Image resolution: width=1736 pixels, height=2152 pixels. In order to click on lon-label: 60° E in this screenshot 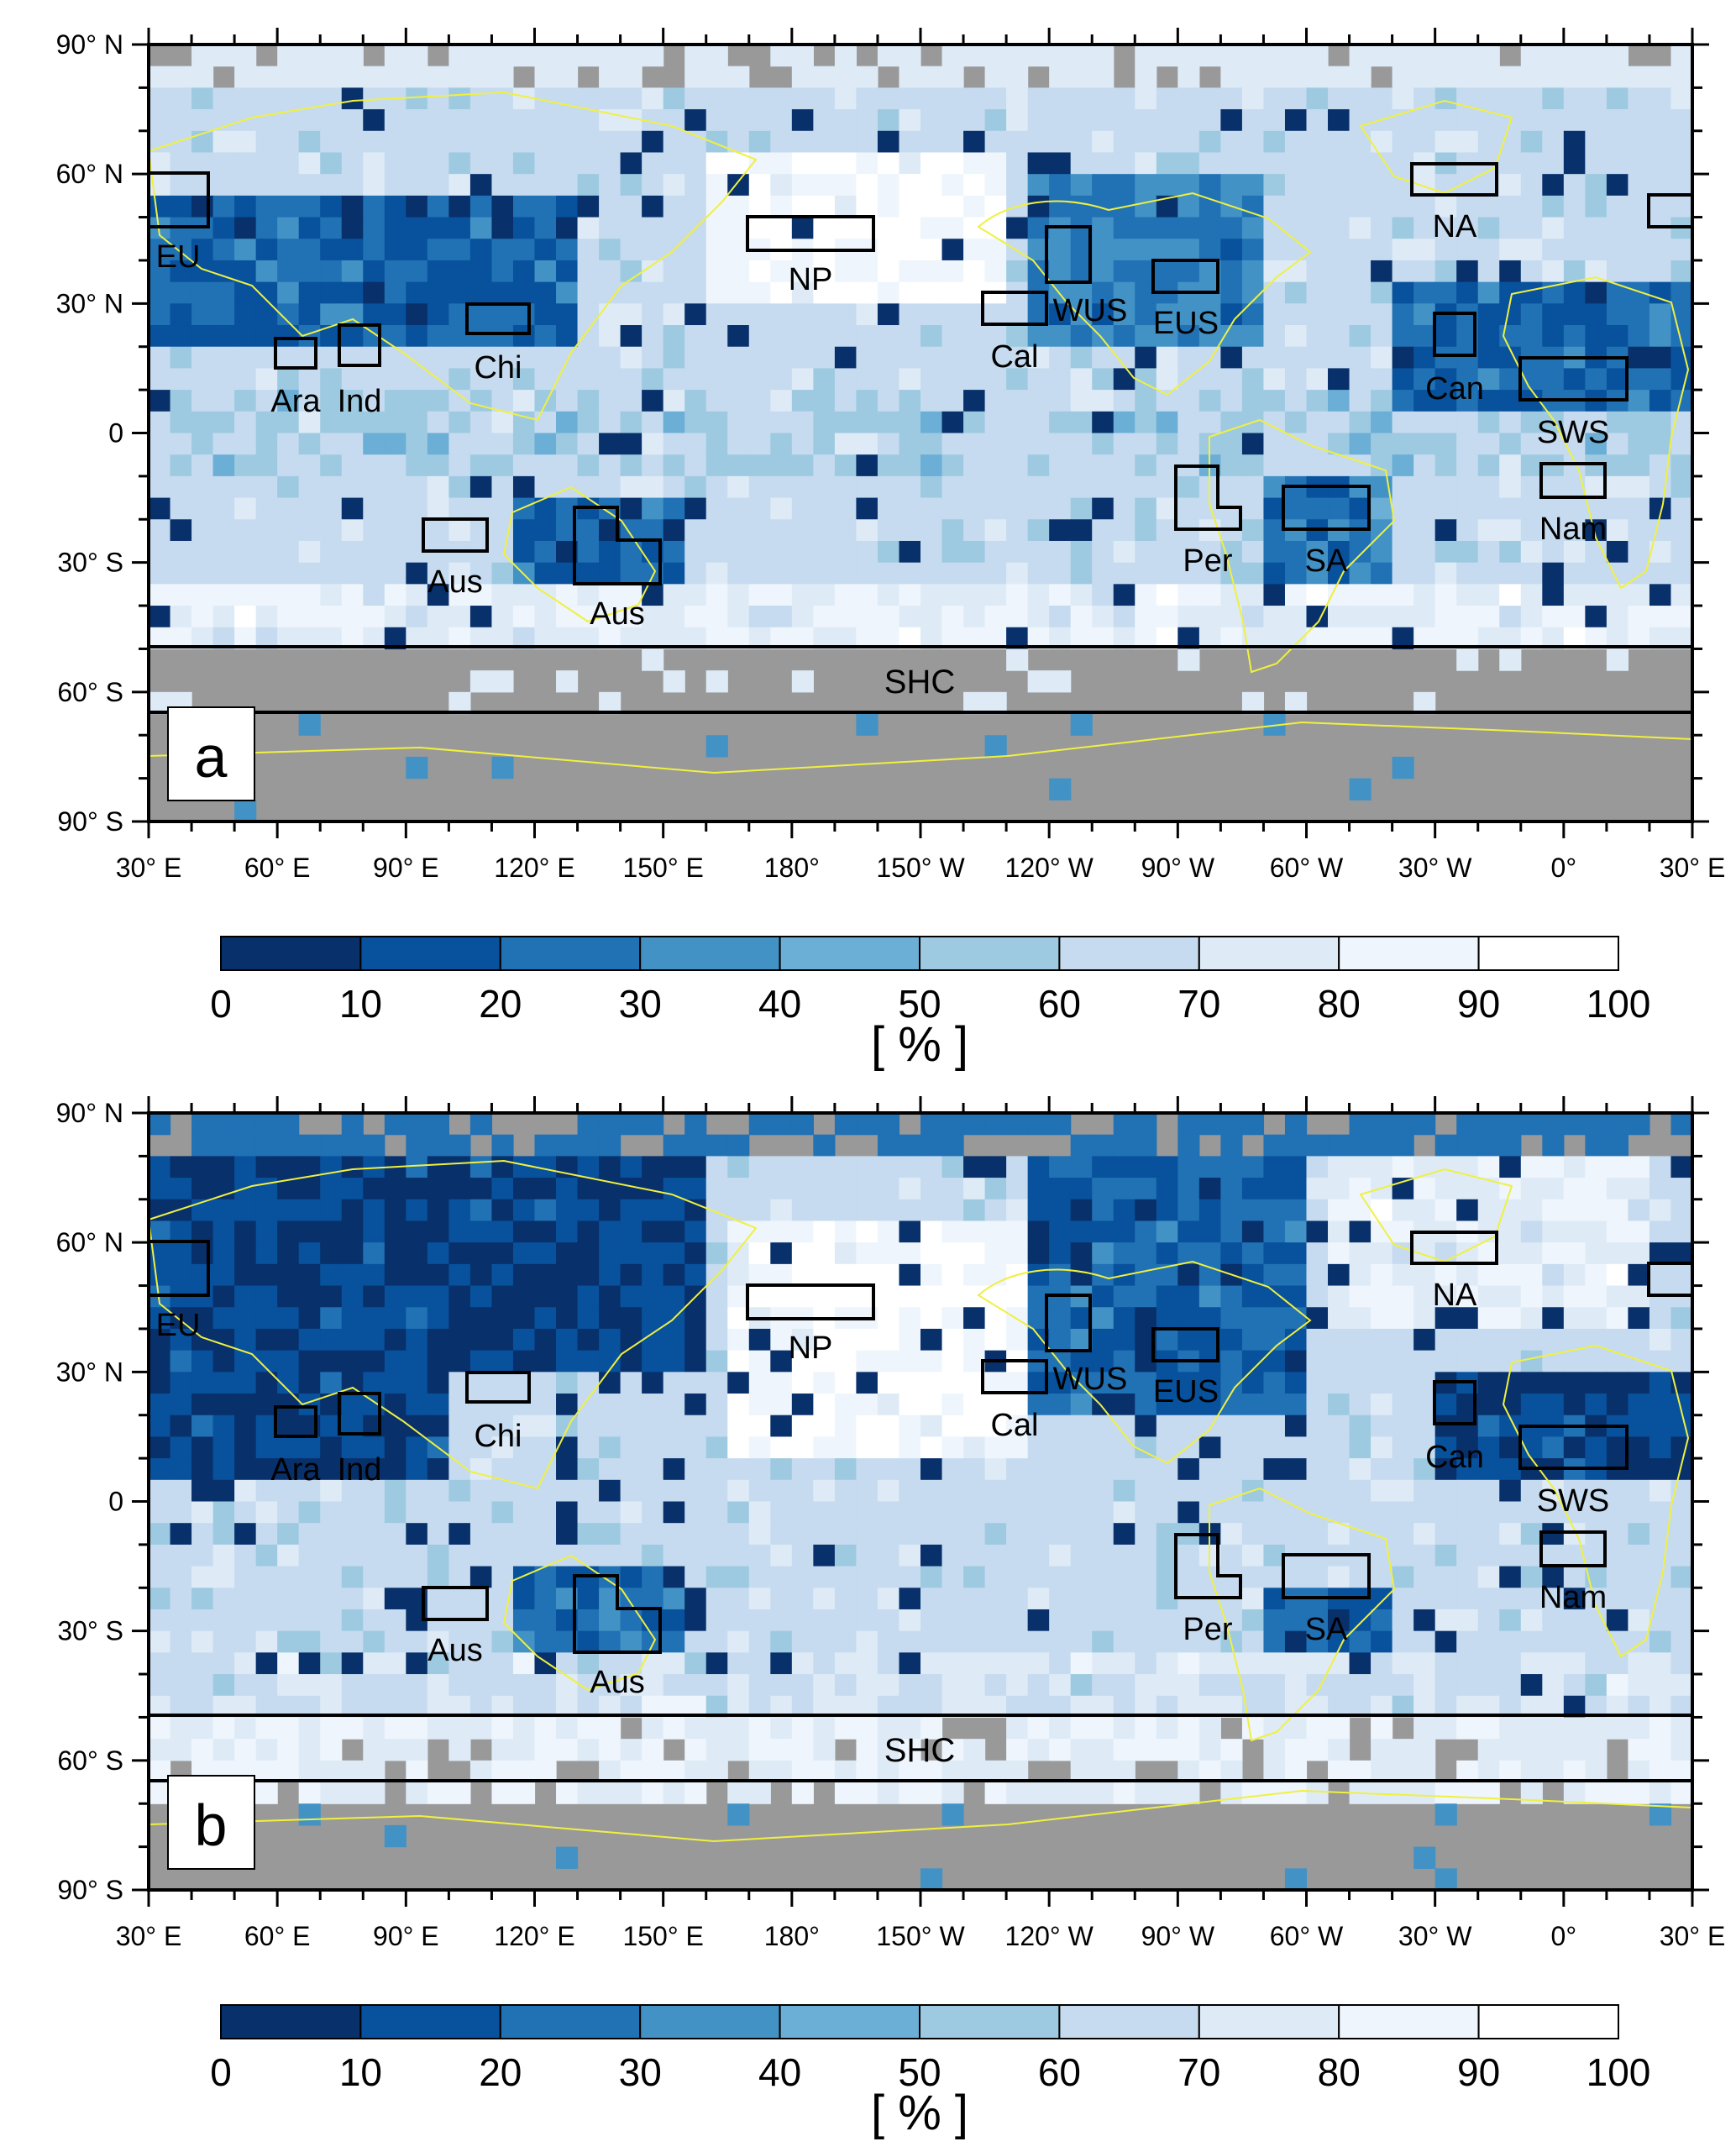, I will do `click(277, 868)`.